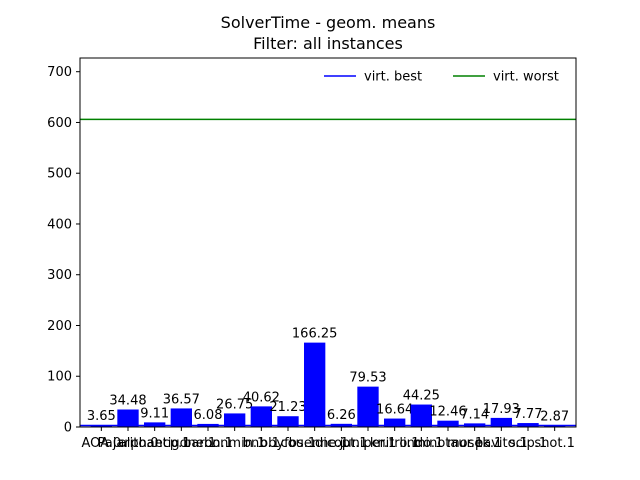 The width and height of the screenshot is (640, 480). I want to click on x-tick-label: lindo.1, so click(421, 443).